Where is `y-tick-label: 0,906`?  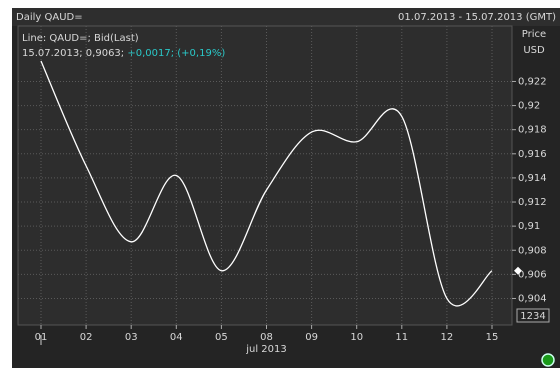 y-tick-label: 0,906 is located at coordinates (532, 274).